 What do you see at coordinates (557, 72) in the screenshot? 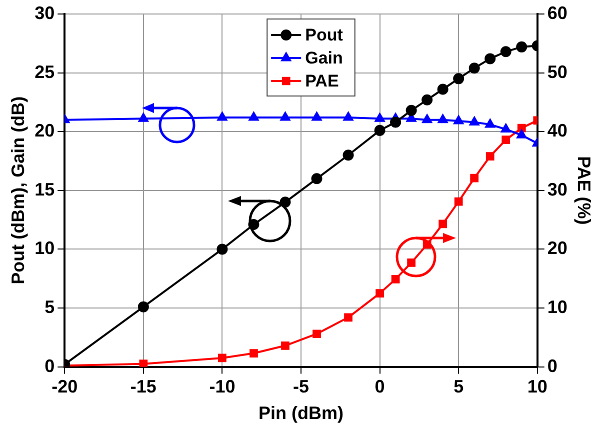
I see `y2-tick-label: 50` at bounding box center [557, 72].